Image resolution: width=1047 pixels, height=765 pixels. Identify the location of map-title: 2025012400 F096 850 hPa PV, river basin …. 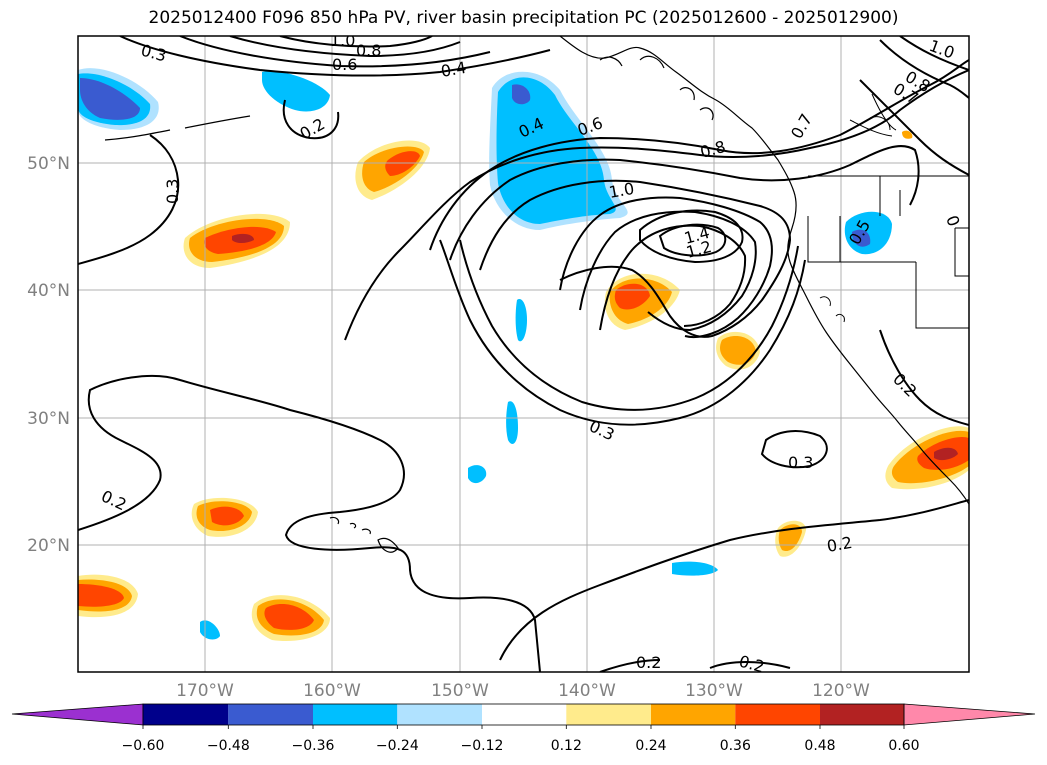
(523, 18).